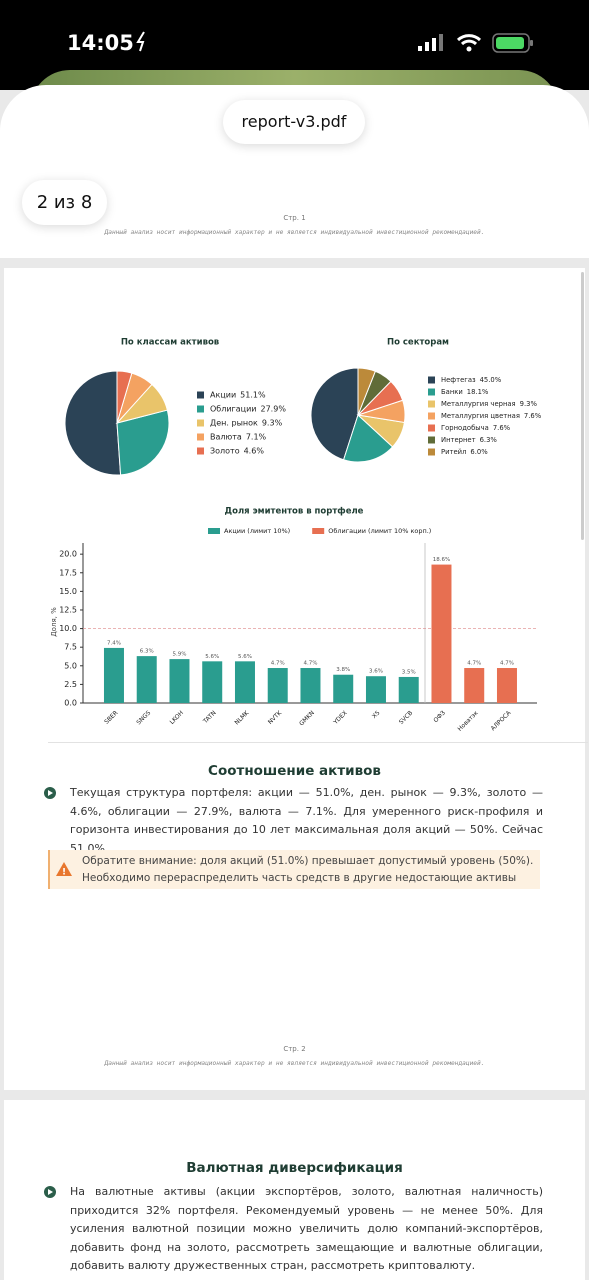  Describe the element at coordinates (294, 1168) in the screenshot. I see `section-title: Валютная диверсификация` at that location.